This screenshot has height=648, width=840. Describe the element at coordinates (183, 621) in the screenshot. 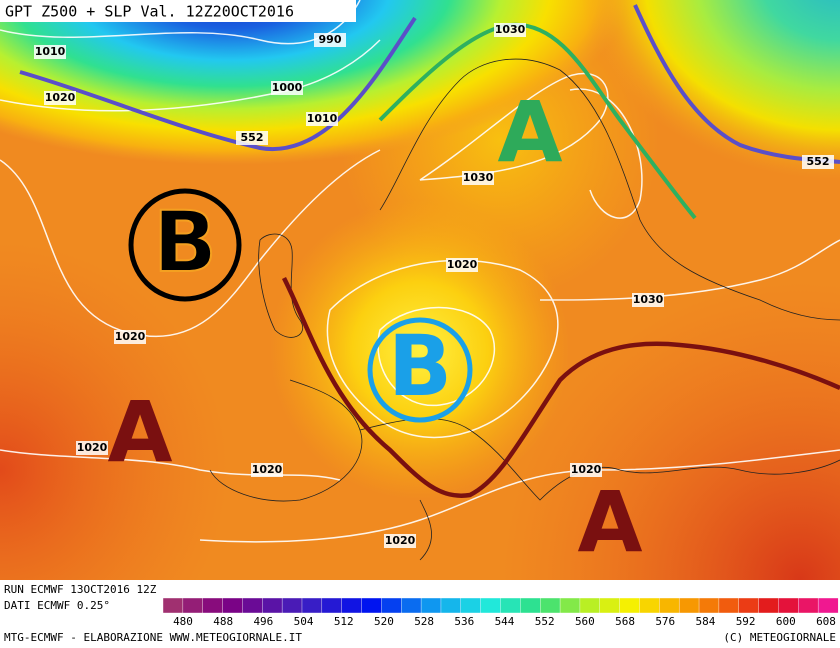

I see `color-scale-label: 480` at that location.